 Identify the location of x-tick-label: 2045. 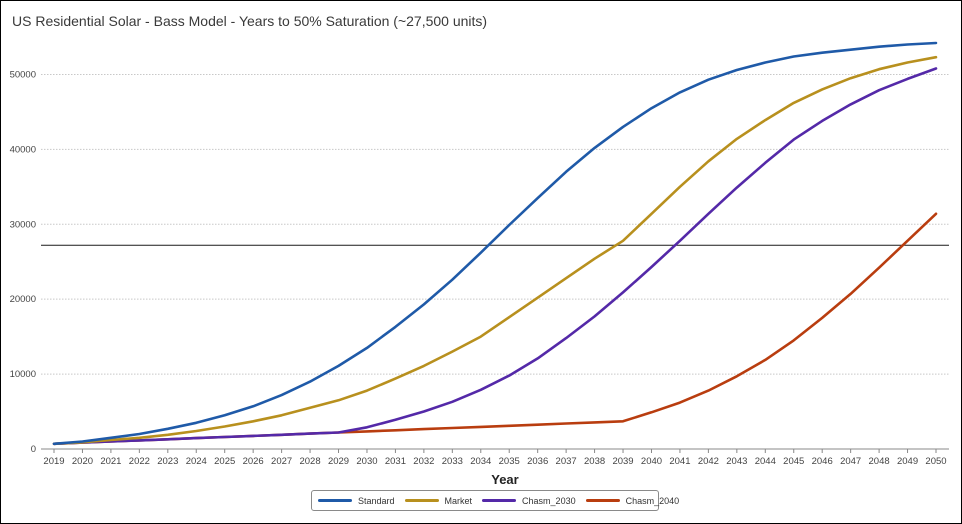
(793, 461).